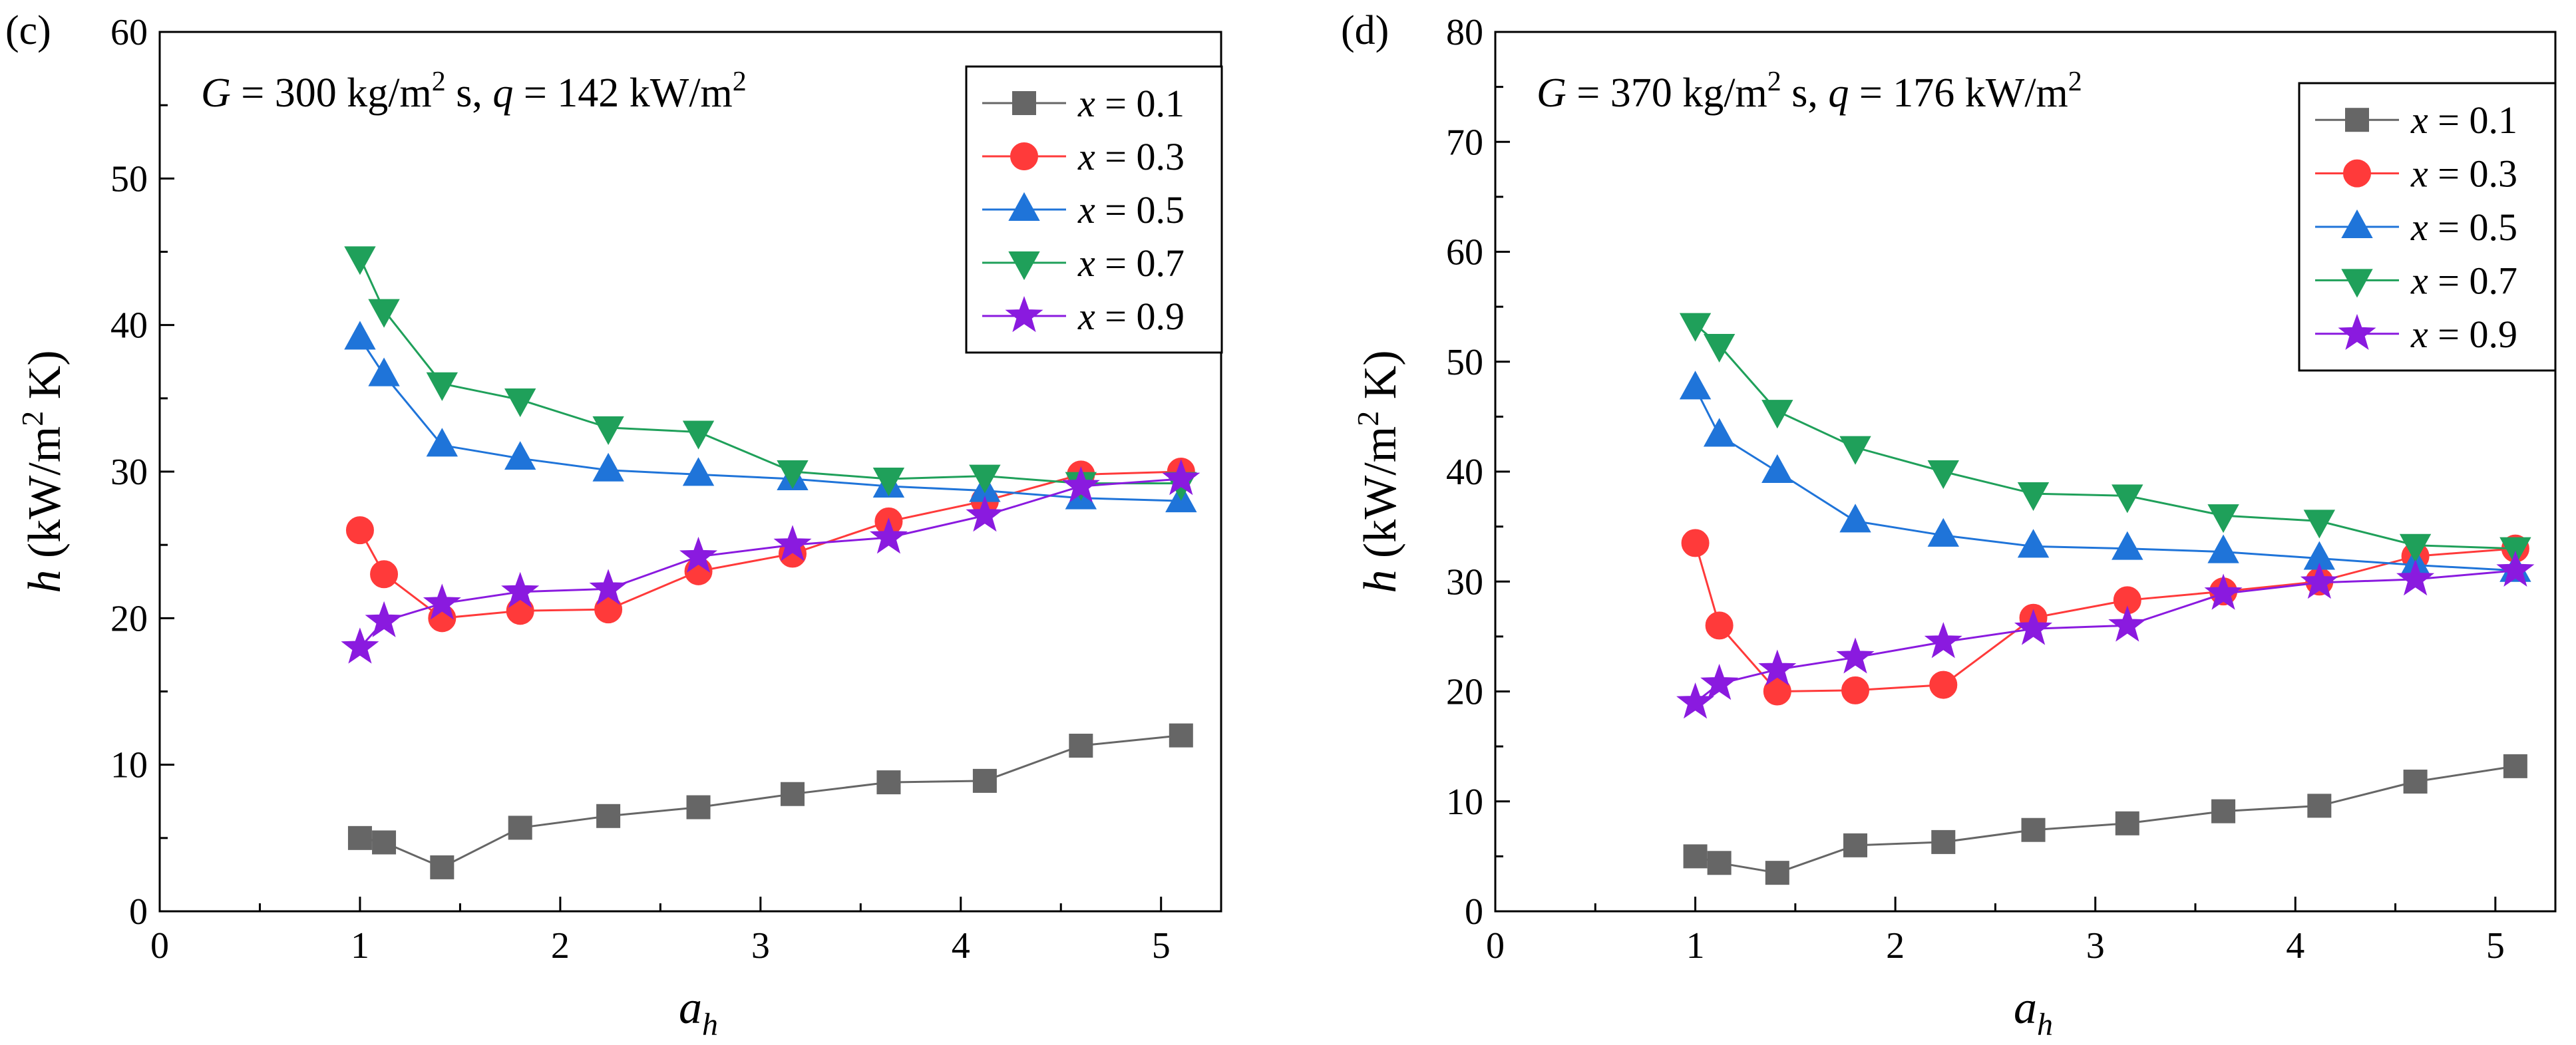 Image resolution: width=2576 pixels, height=1045 pixels. I want to click on chart-d-y-tick-label: 60, so click(1464, 252).